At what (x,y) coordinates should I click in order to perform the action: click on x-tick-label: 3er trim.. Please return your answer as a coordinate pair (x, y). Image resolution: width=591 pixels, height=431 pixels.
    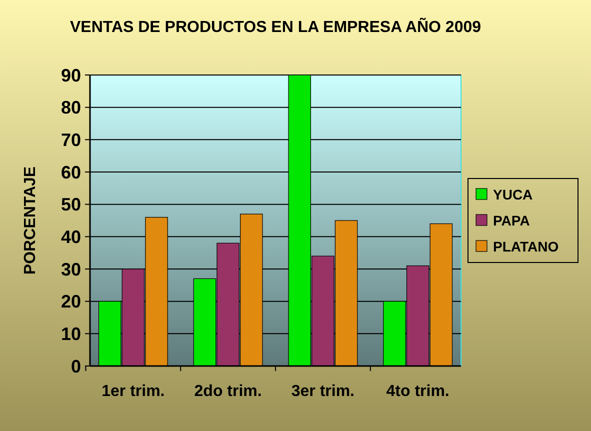
    Looking at the image, I should click on (323, 391).